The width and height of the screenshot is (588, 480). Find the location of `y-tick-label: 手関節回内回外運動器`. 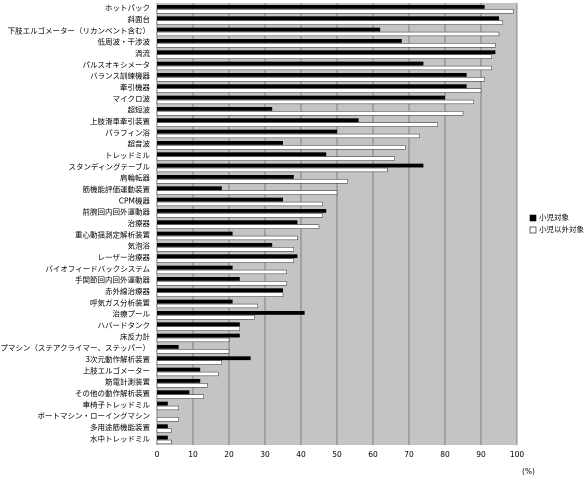

y-tick-label: 手関節回内回外運動器 is located at coordinates (112, 280).